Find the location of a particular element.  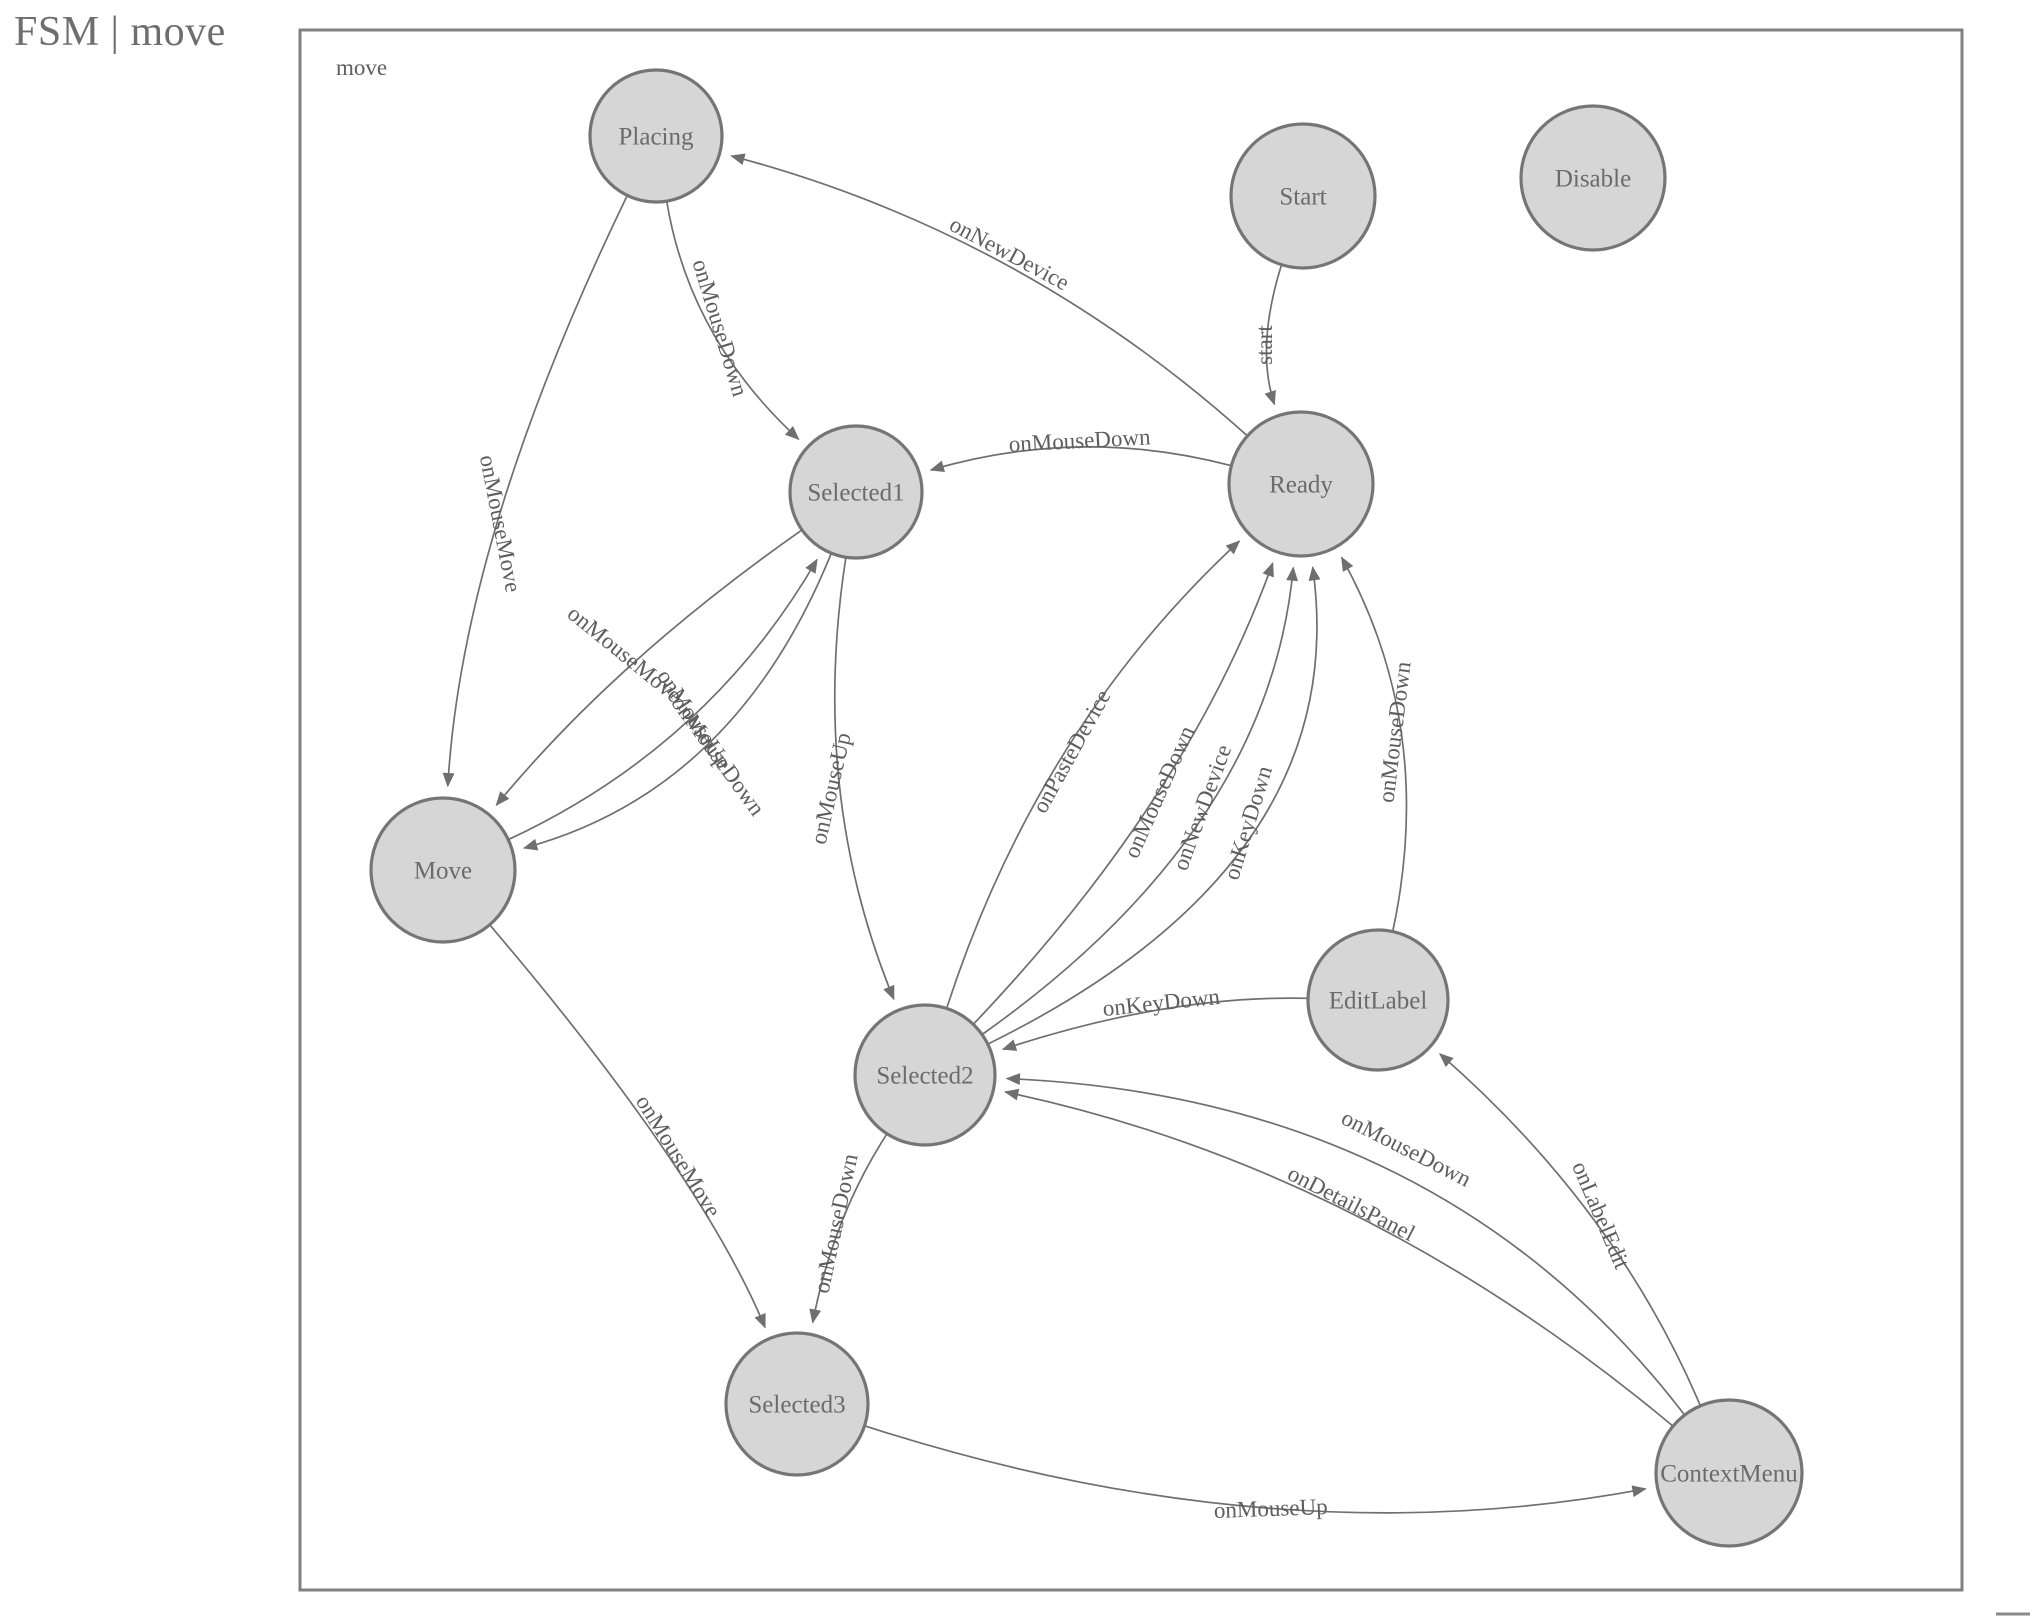

state-node-selected1: Selected1 is located at coordinates (856, 492).